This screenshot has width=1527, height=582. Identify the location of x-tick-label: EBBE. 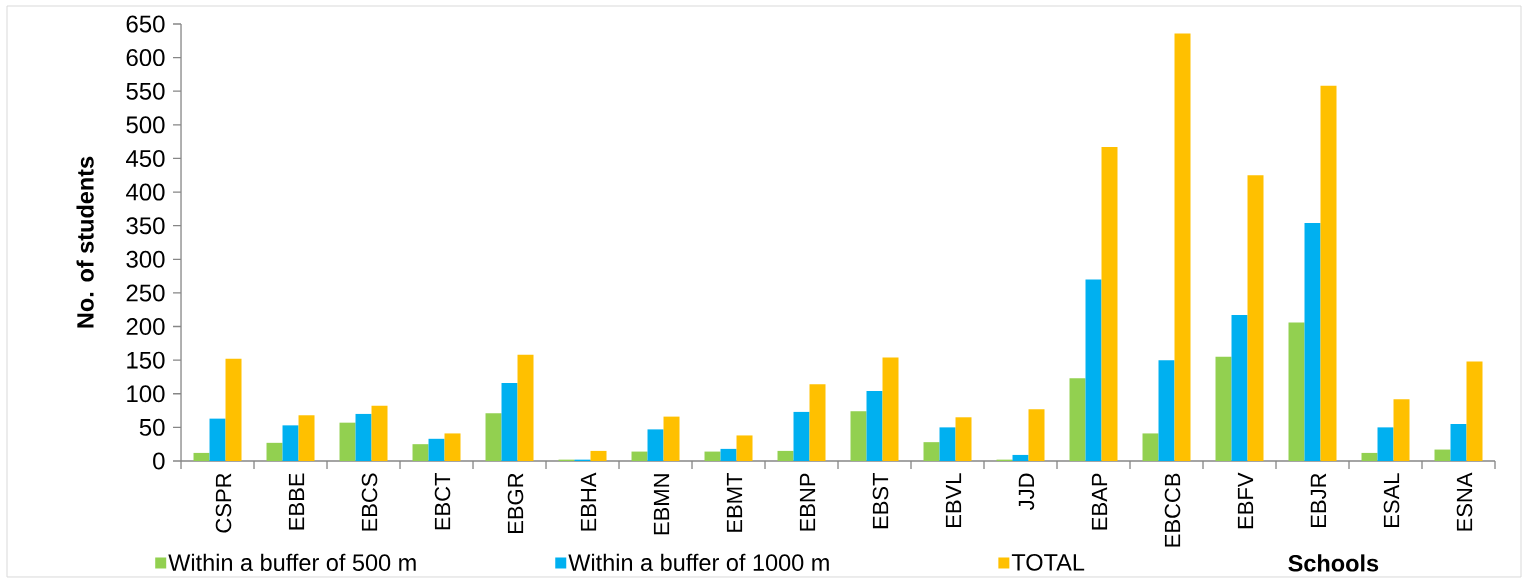
(296, 501).